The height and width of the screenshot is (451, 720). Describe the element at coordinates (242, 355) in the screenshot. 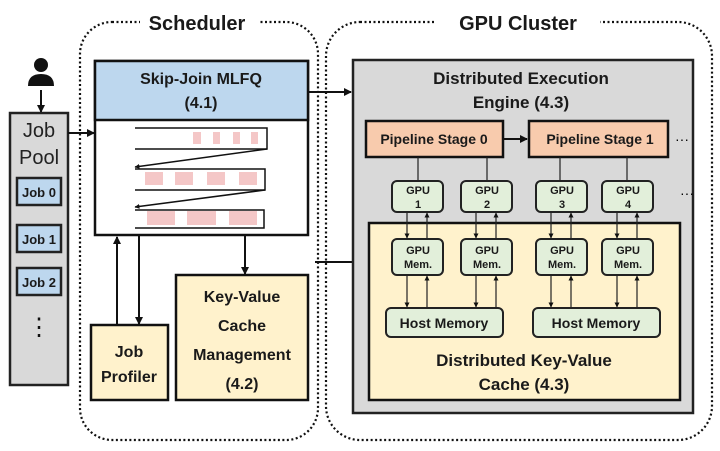

I see `svg-text: Management` at that location.